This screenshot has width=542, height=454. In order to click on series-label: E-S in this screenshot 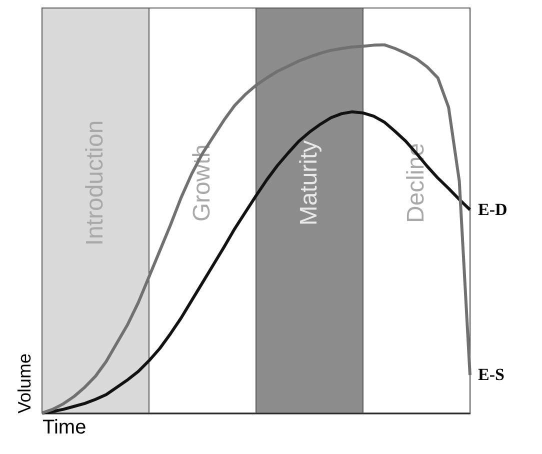, I will do `click(491, 374)`.